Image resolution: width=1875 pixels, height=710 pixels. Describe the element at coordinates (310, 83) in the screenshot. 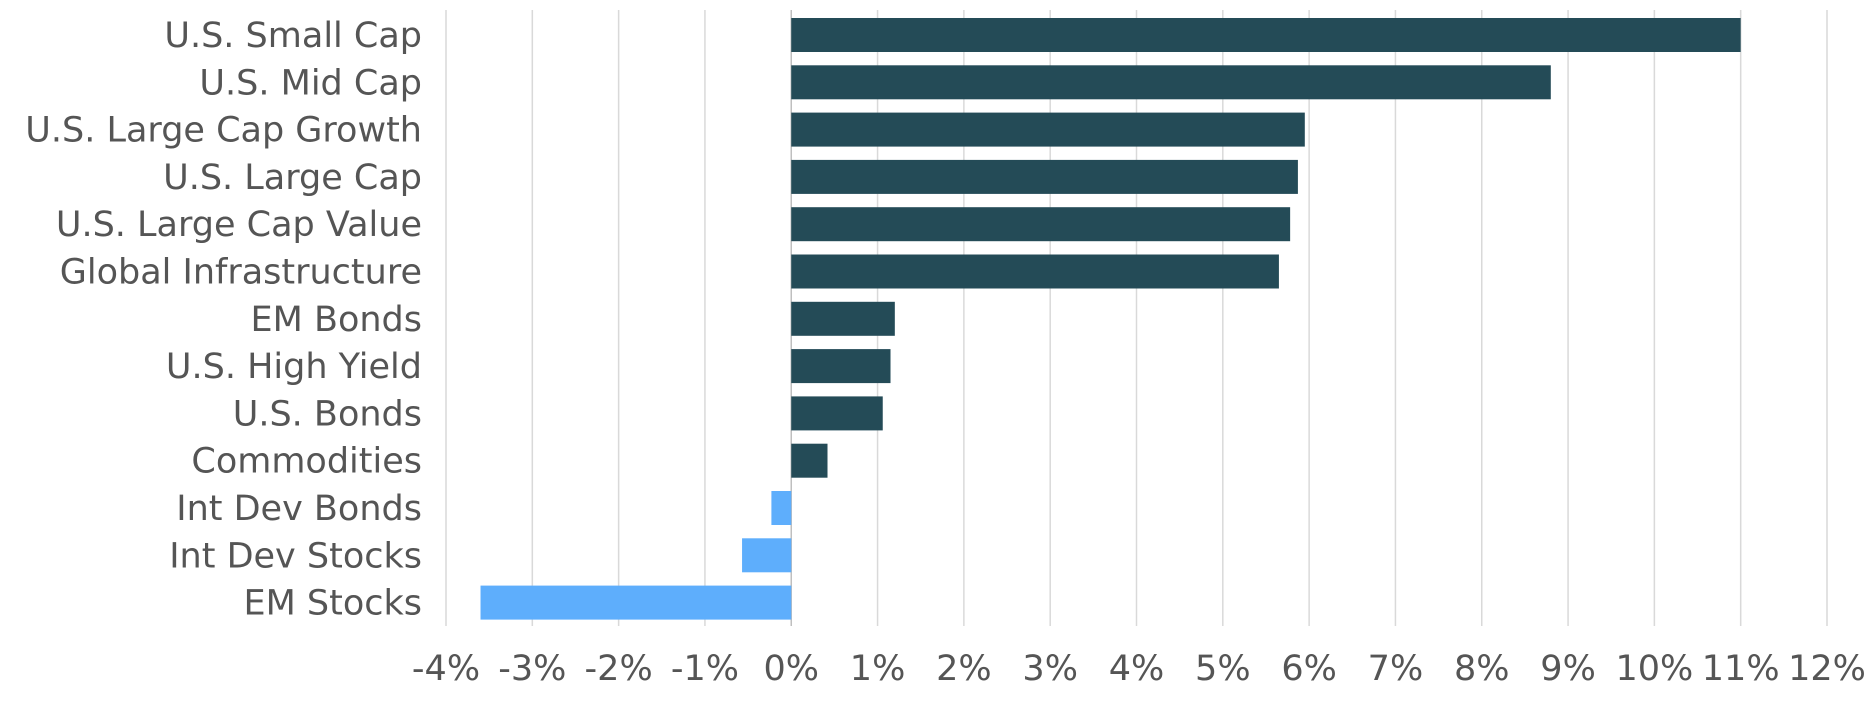

I see `category-label: U.S. Mid Cap` at that location.